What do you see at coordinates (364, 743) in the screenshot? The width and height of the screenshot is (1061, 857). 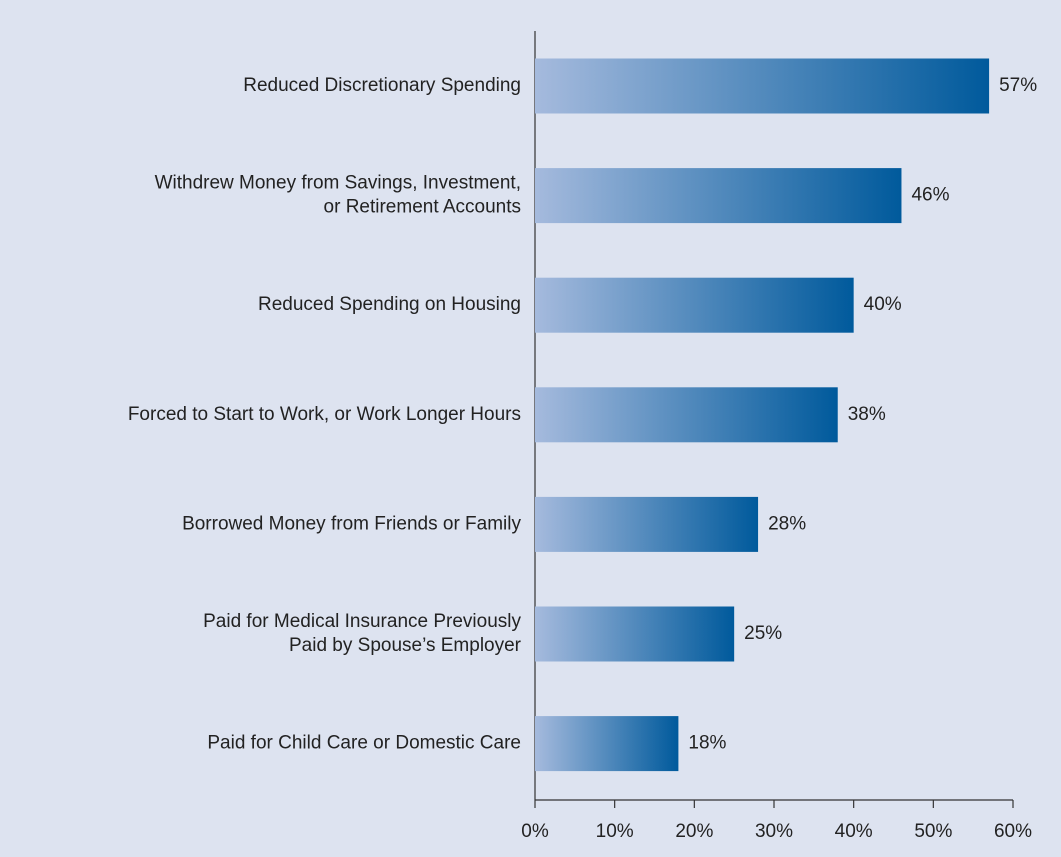 I see `category-label: Paid for Child Care or Domestic Care` at bounding box center [364, 743].